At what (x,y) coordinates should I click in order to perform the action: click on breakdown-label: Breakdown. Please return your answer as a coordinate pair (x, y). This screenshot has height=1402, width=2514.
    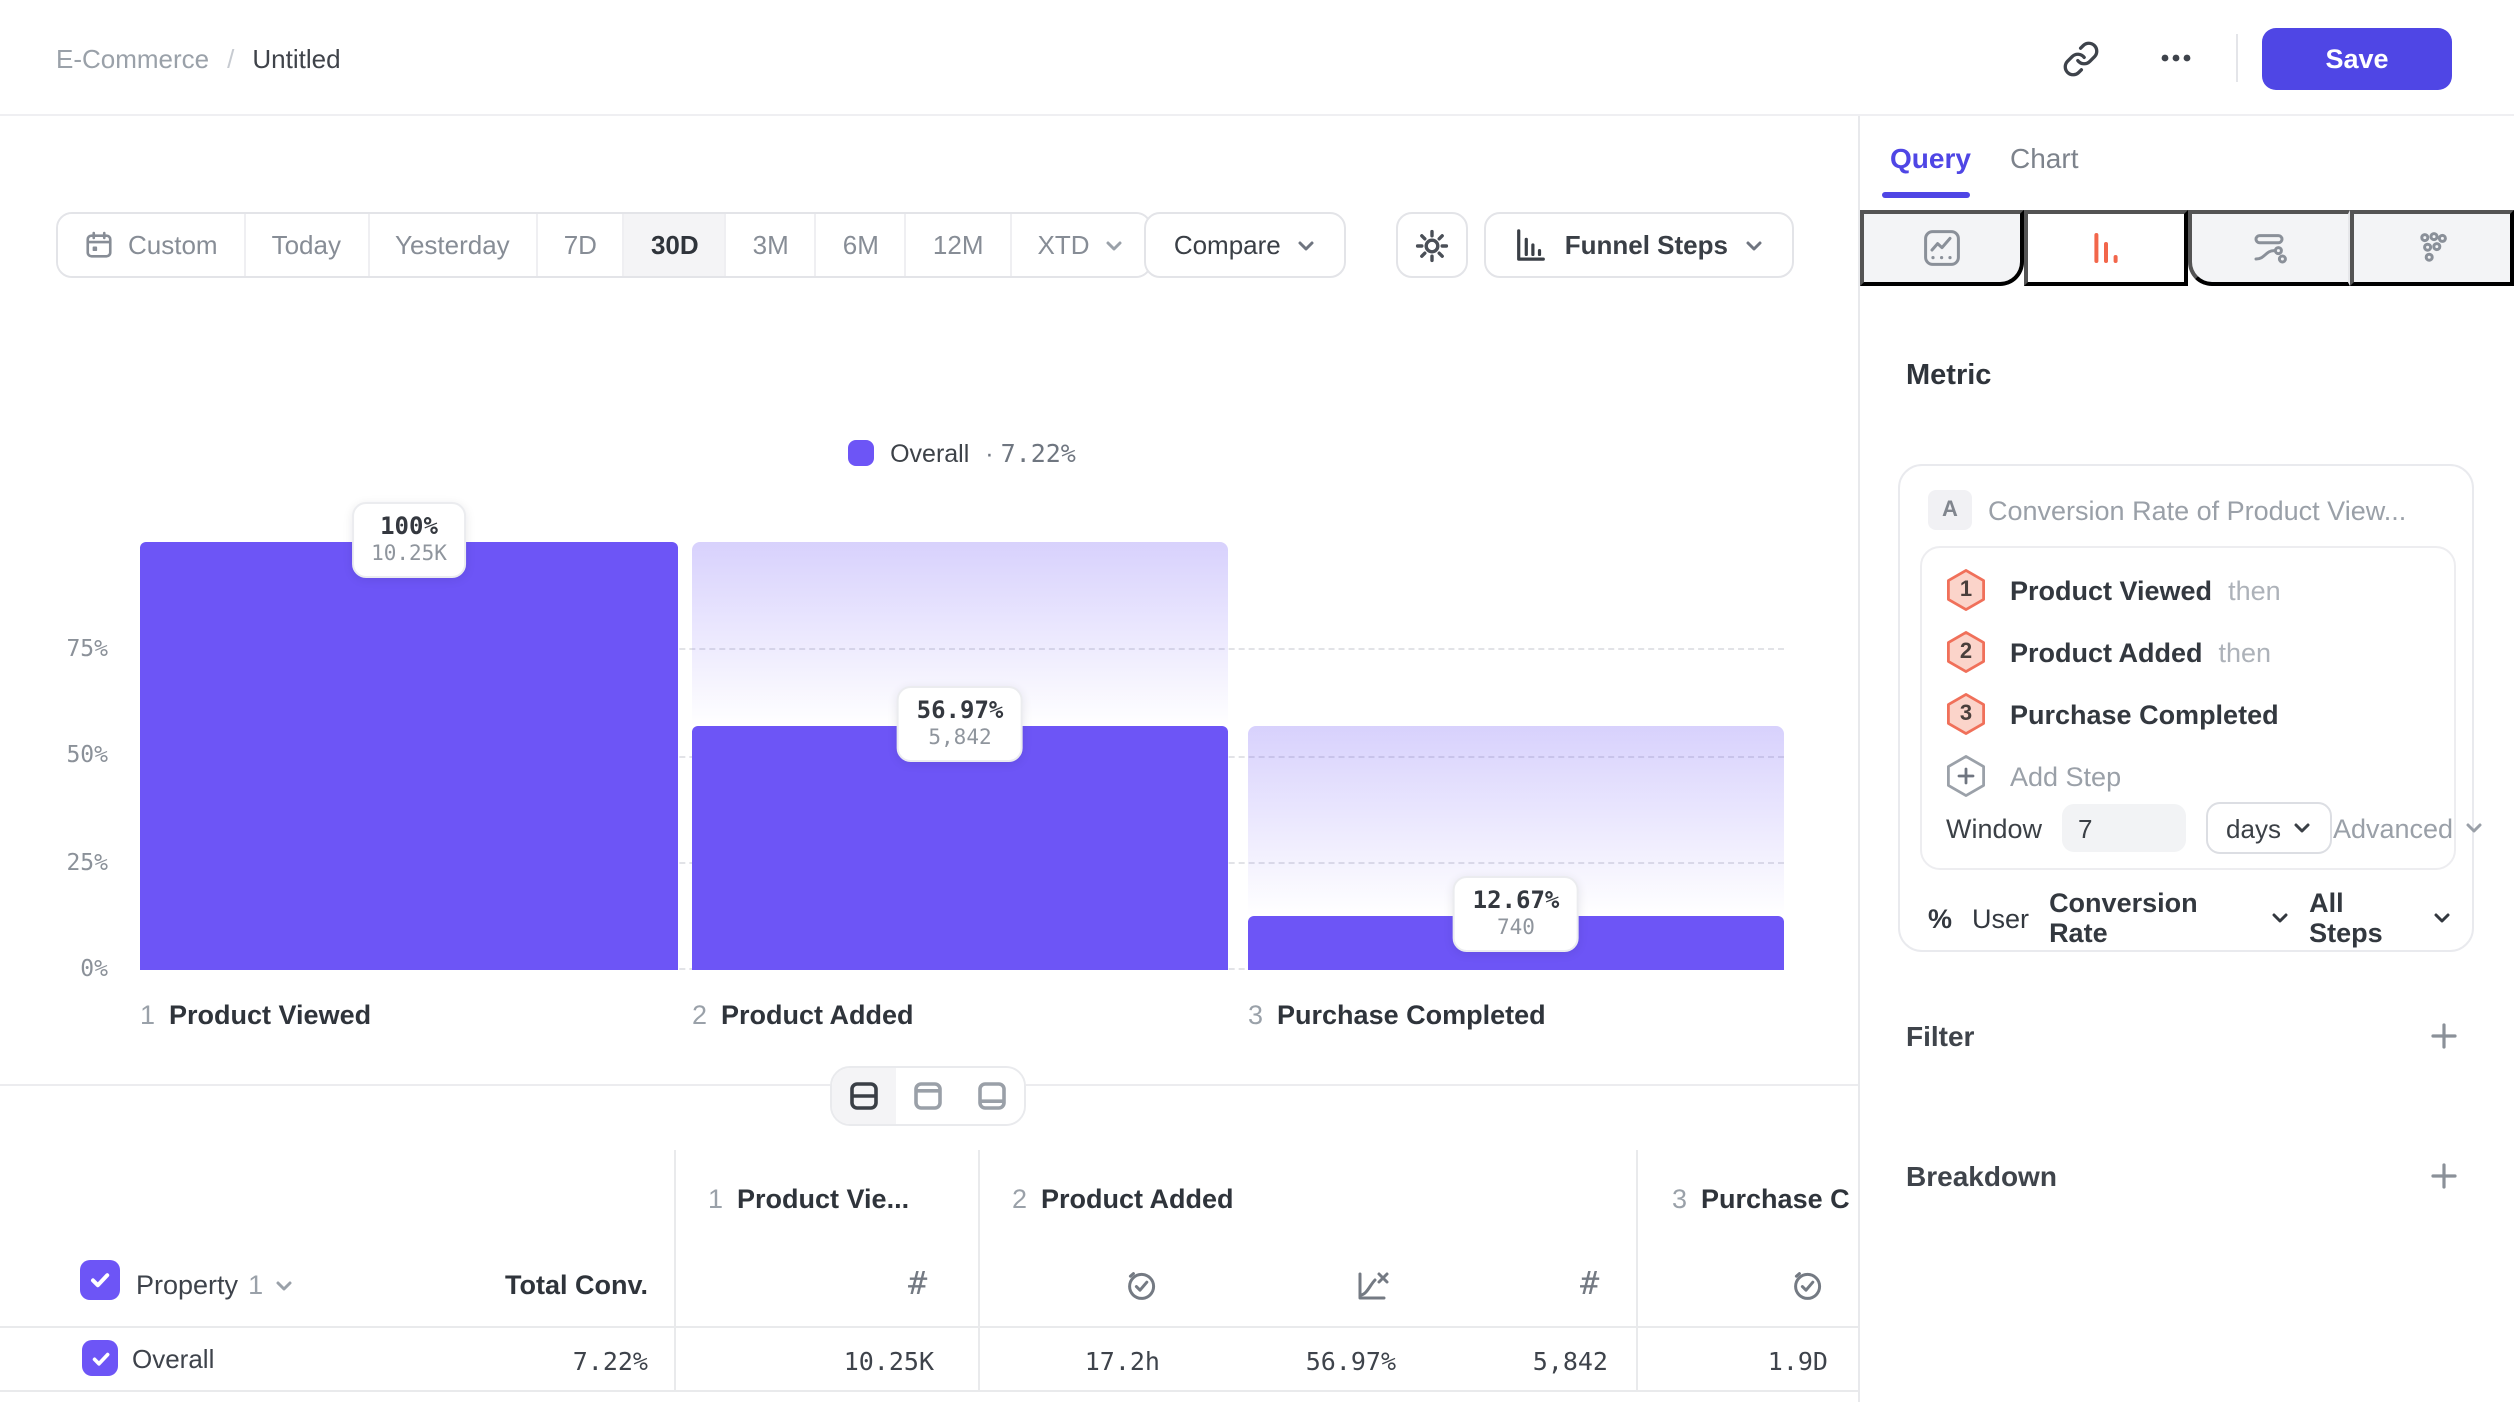
    Looking at the image, I should click on (1981, 1176).